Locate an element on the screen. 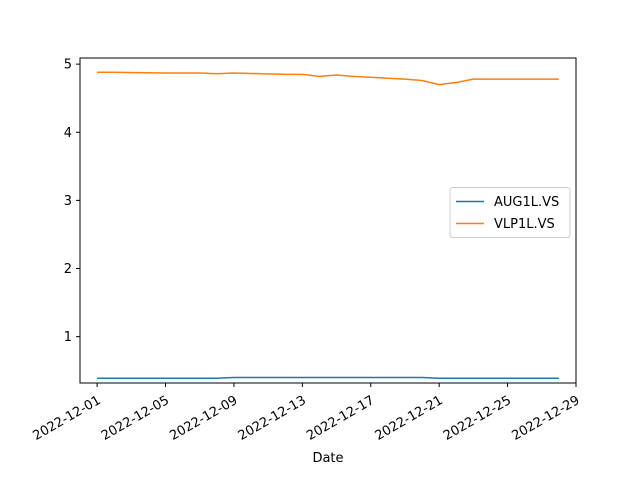 The image size is (640, 480). x-tick-label: 2022-12-21 is located at coordinates (409, 418).